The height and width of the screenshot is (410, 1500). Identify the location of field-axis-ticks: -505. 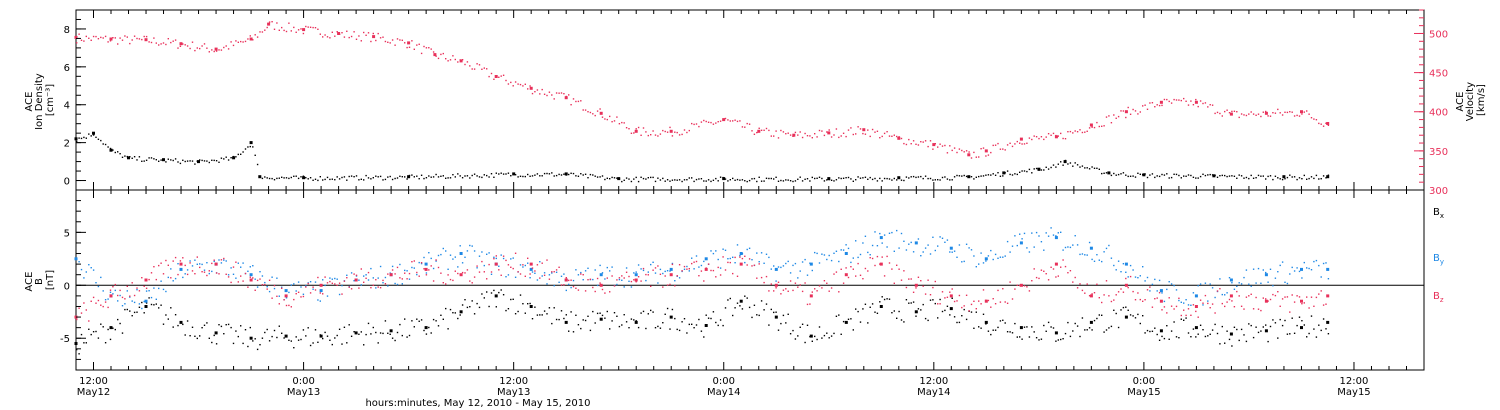
(73, 280).